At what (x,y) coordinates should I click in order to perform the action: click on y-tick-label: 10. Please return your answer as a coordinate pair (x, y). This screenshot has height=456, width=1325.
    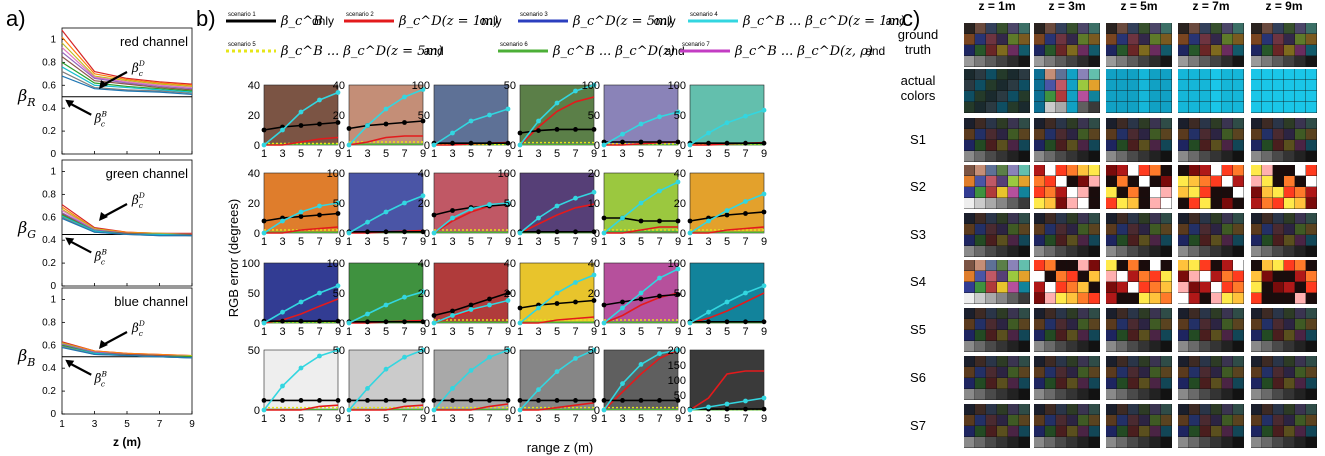
    Looking at the image, I should click on (594, 204).